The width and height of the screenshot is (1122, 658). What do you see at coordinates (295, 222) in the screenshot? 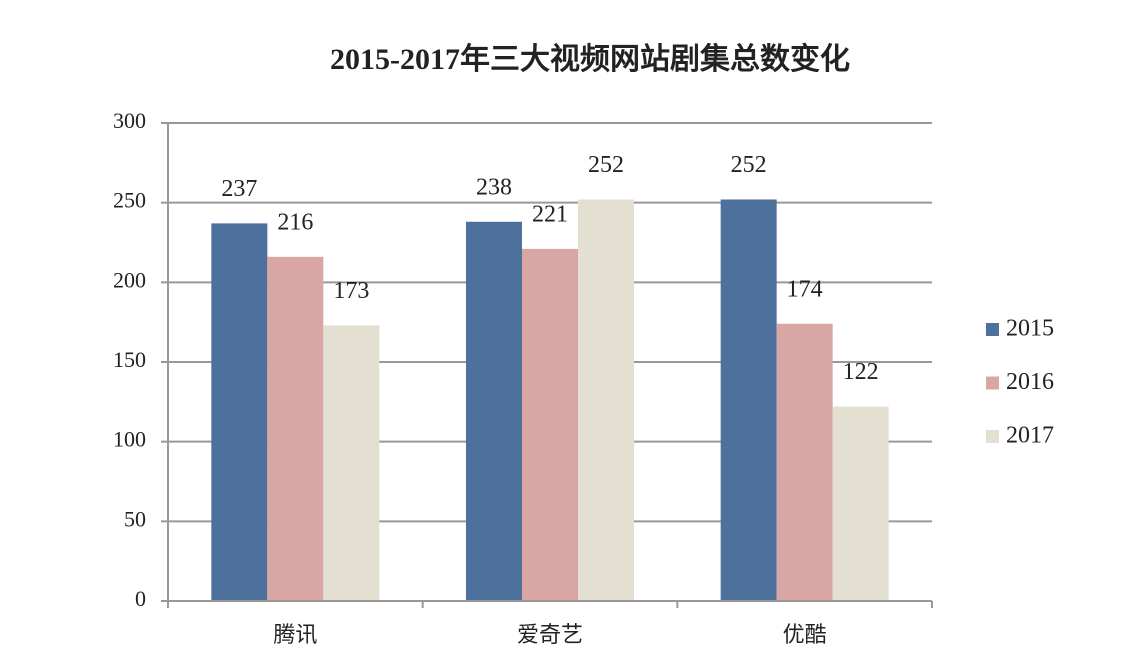
I see `value-label: 216` at bounding box center [295, 222].